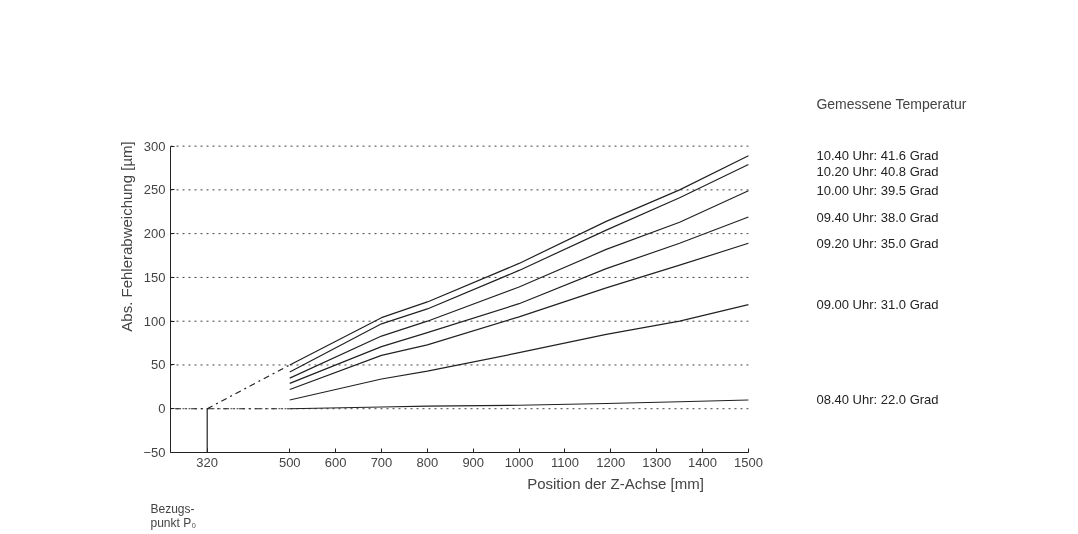 The image size is (1078, 534). Describe the element at coordinates (154, 452) in the screenshot. I see `y-tick-label: −50` at that location.